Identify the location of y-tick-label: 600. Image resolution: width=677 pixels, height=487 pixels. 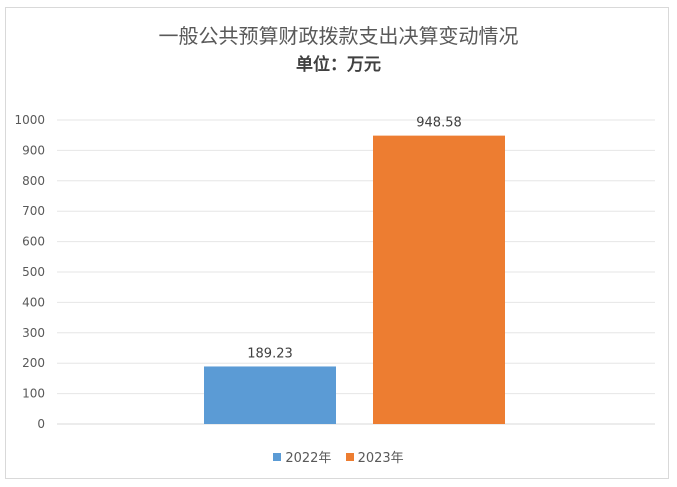
(33, 242).